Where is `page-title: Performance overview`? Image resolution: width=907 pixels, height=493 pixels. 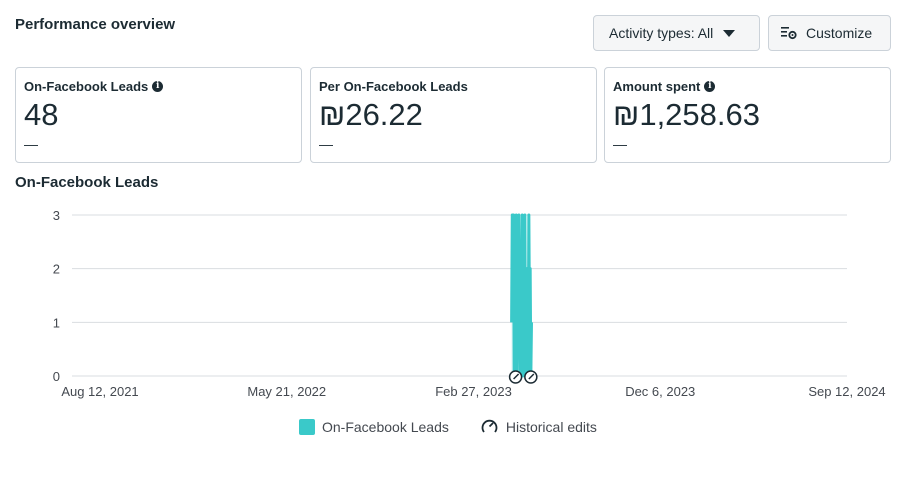 page-title: Performance overview is located at coordinates (95, 24).